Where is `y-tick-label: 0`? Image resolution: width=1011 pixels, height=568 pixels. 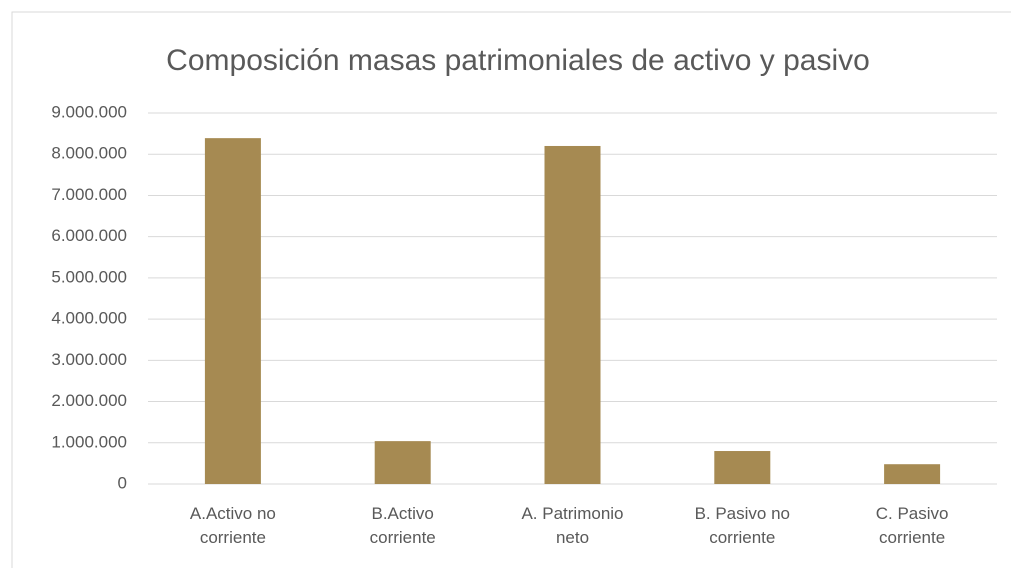 y-tick-label: 0 is located at coordinates (122, 482).